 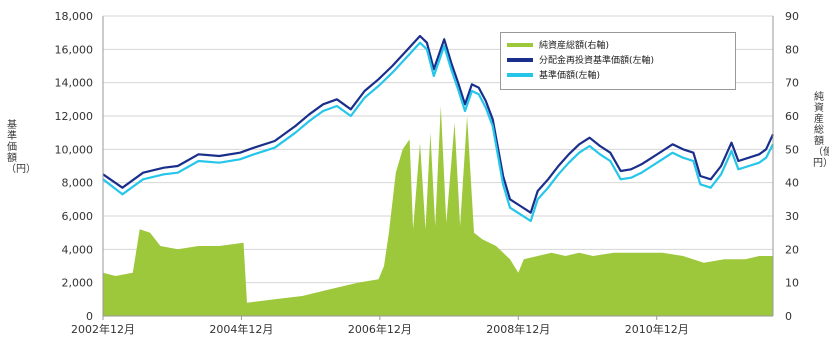 What do you see at coordinates (792, 183) in the screenshot?
I see `y-right-tick-label: 40` at bounding box center [792, 183].